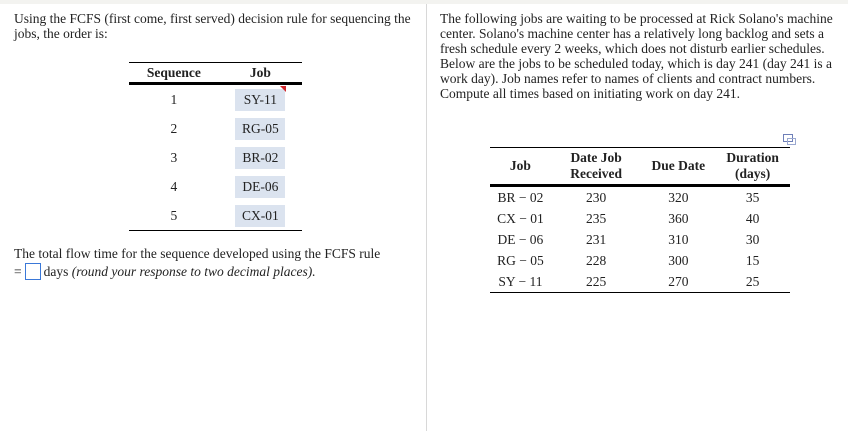 This screenshot has width=848, height=431. I want to click on sequence-number: 3, so click(174, 157).